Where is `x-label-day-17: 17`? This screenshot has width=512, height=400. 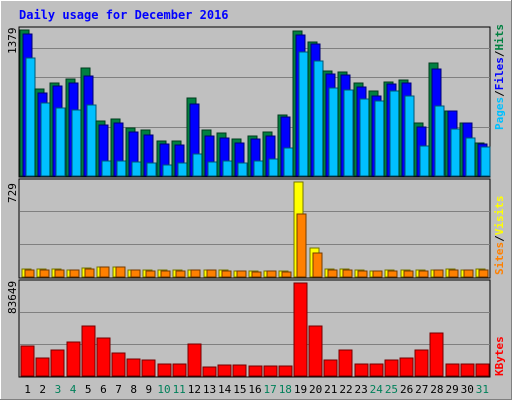 x-label-day-17: 17 is located at coordinates (270, 389).